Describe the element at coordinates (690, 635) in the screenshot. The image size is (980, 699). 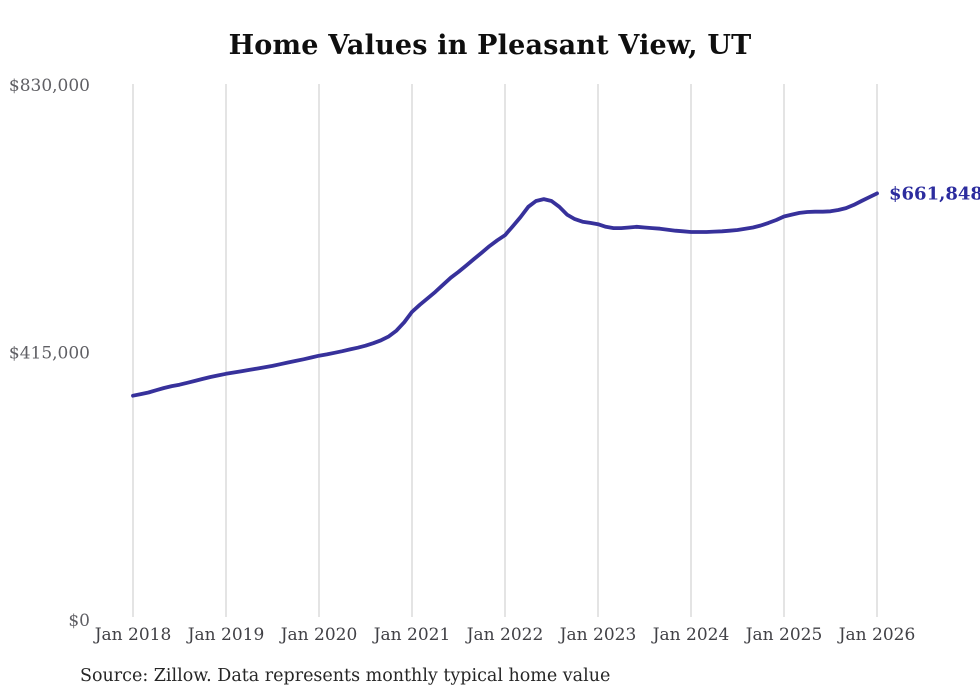
I see `x-axis-tick-label: Jan 2024` at that location.